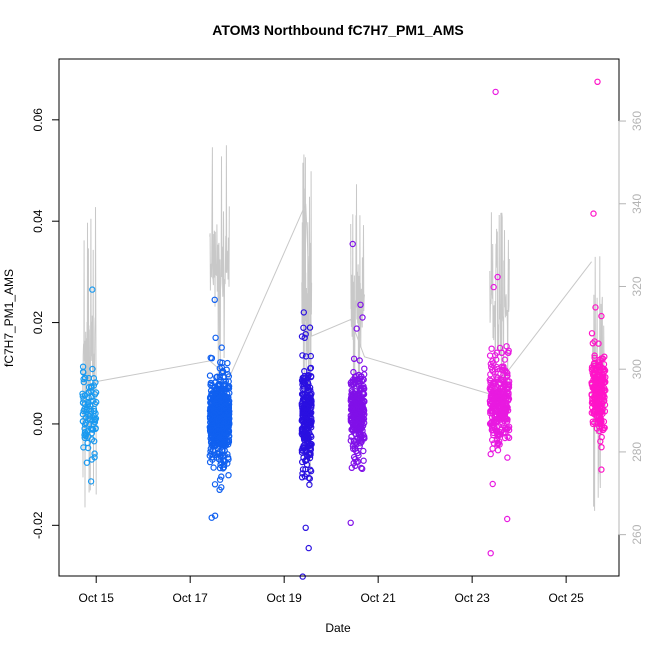 This screenshot has height=650, width=650. Describe the element at coordinates (191, 598) in the screenshot. I see `x-tick-label: Oct 17` at that location.